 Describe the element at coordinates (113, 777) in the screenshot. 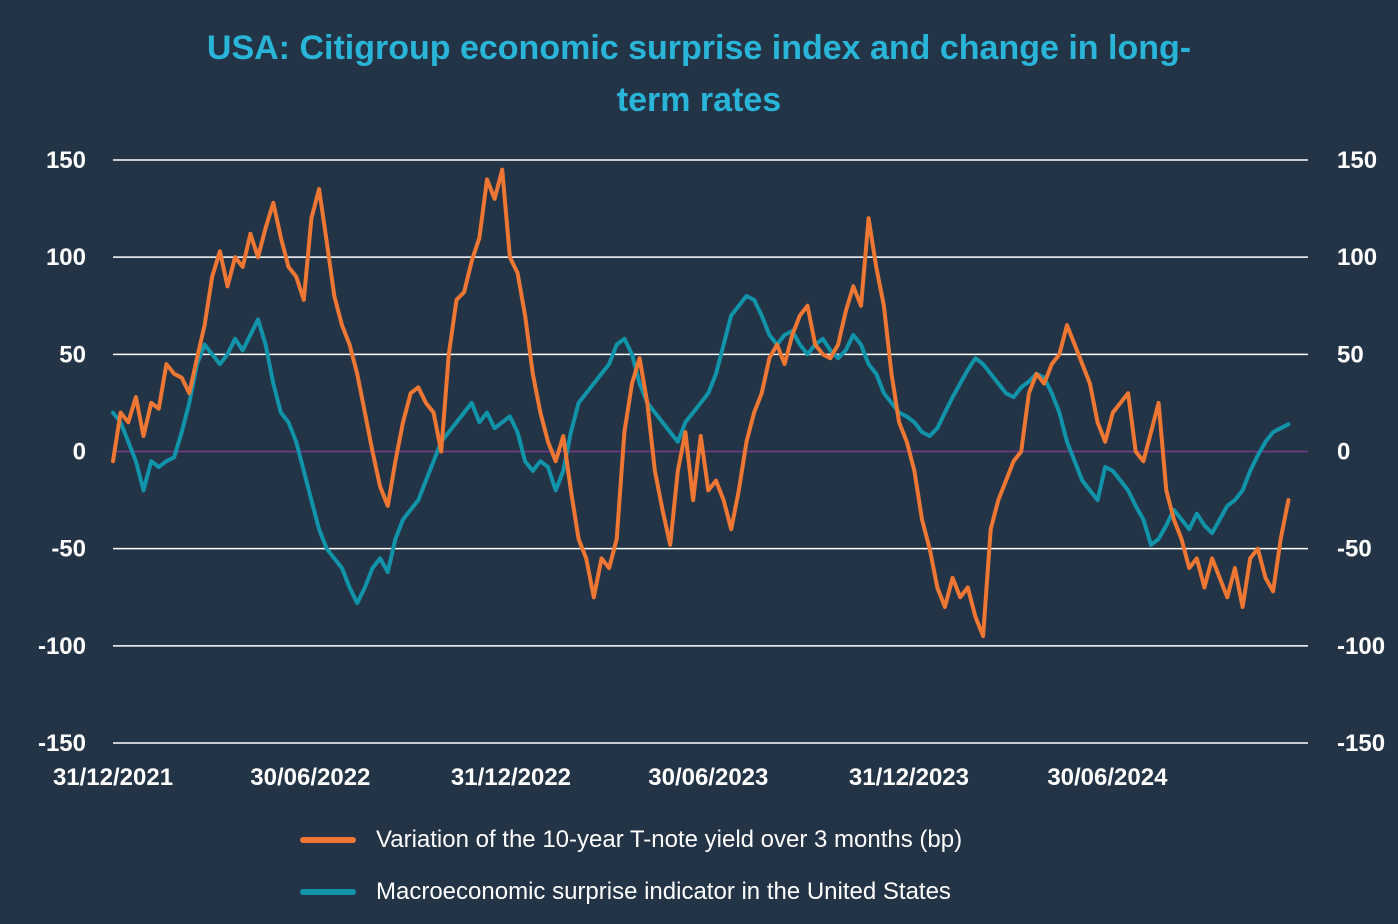

I see `x-tick-label: 31/12/2021` at that location.